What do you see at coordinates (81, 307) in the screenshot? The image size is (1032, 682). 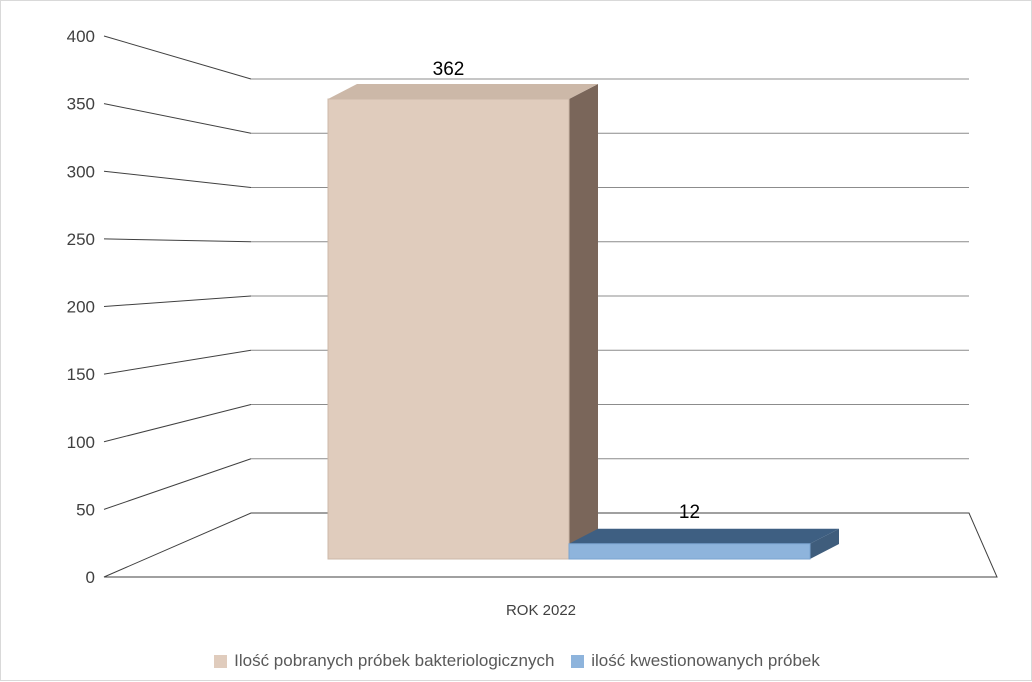 I see `y-tick-label: 200` at bounding box center [81, 307].